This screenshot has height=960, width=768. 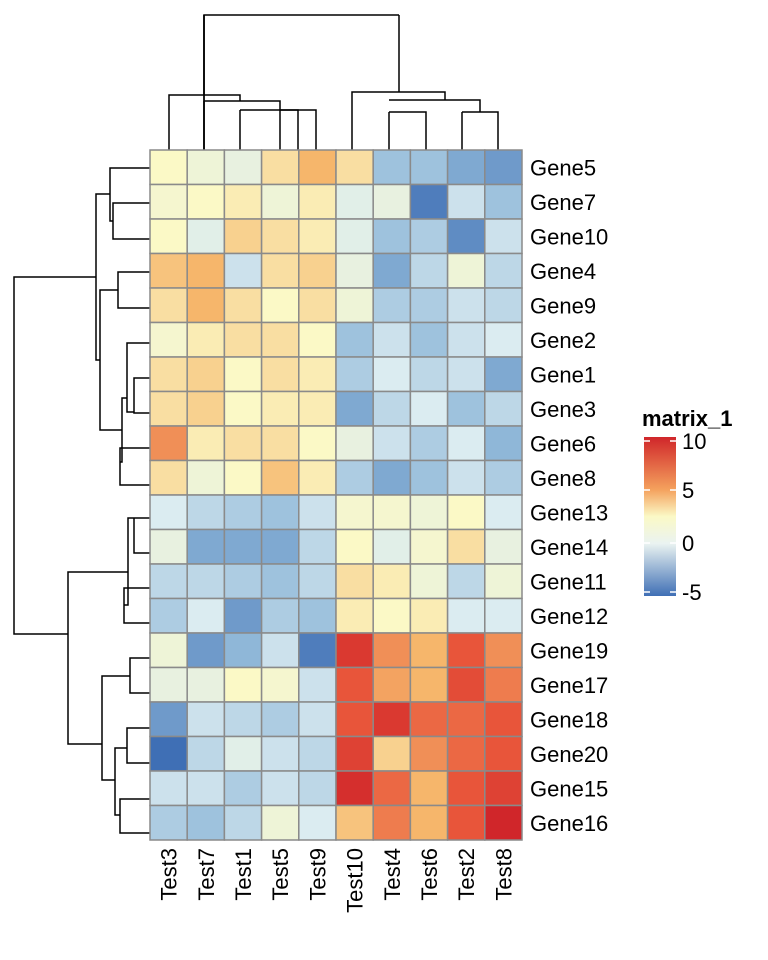 What do you see at coordinates (569, 754) in the screenshot?
I see `row-label: Gene20` at bounding box center [569, 754].